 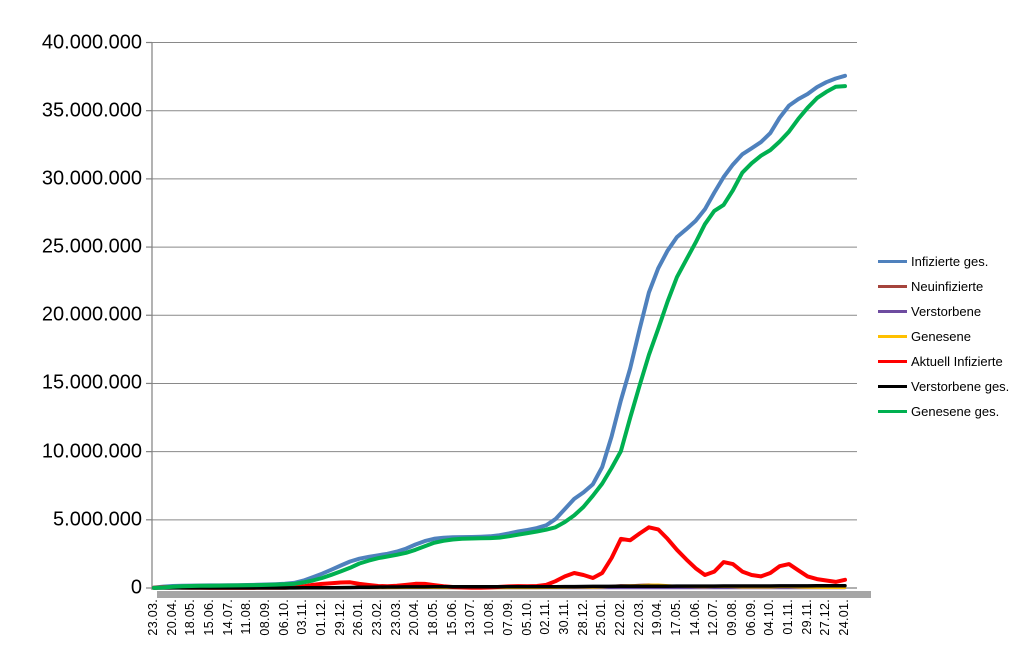 I want to click on x-tick-label: 06.09., so click(x=750, y=617).